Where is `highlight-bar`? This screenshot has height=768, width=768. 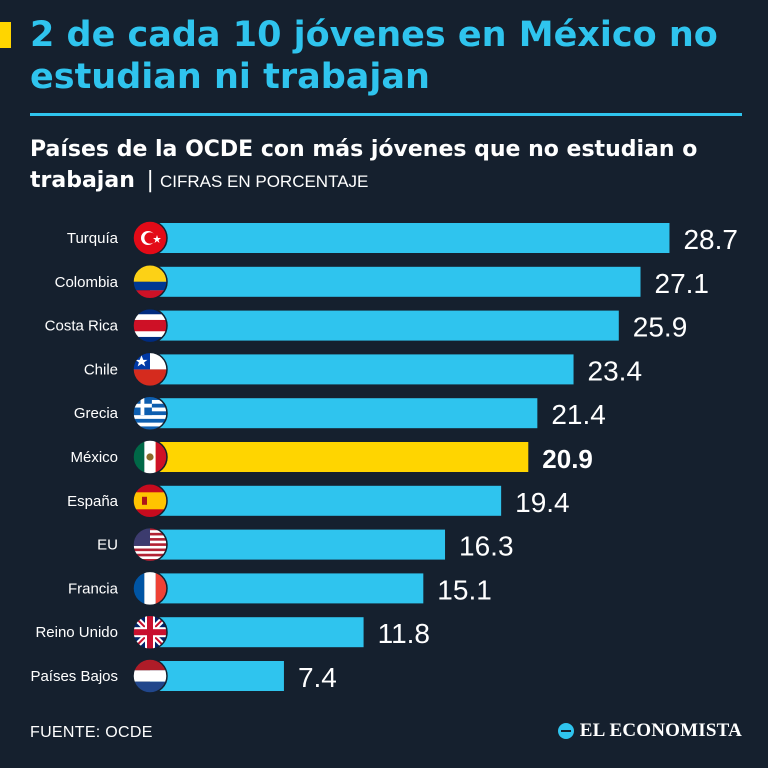
highlight-bar is located at coordinates (339, 457).